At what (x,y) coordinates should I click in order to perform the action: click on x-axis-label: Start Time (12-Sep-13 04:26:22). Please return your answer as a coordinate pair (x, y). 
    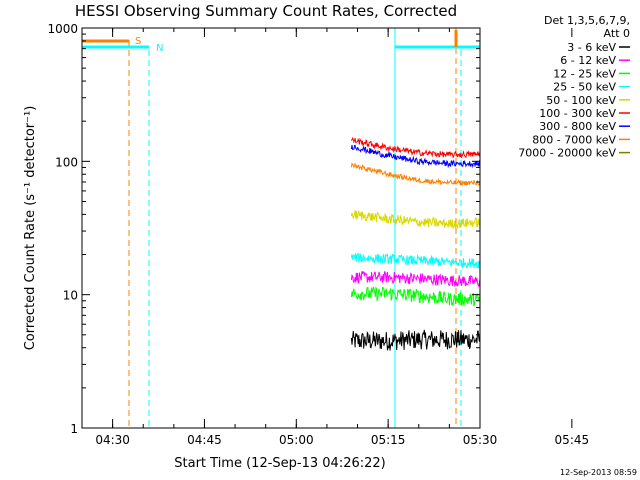
    Looking at the image, I should click on (279, 463).